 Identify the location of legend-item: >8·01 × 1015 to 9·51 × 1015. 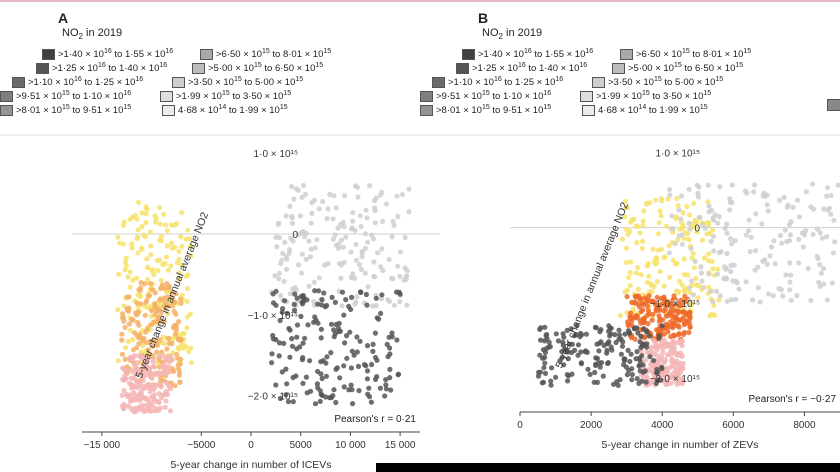
(485, 110).